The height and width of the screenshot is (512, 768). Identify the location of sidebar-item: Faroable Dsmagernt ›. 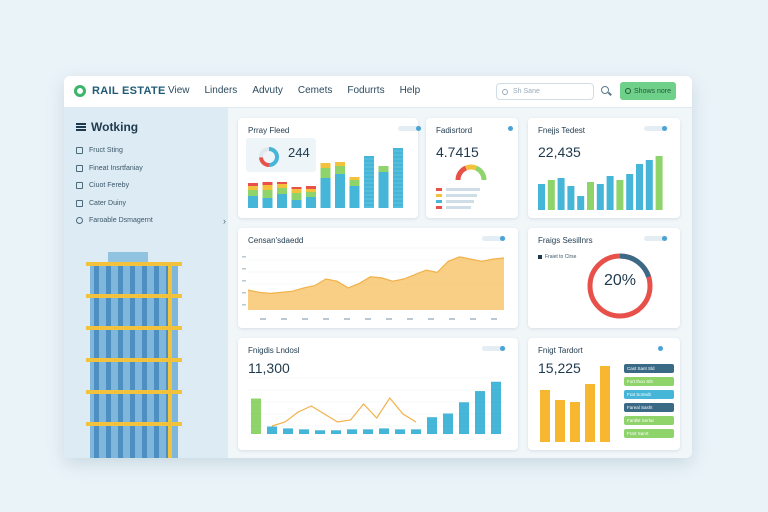
(151, 221).